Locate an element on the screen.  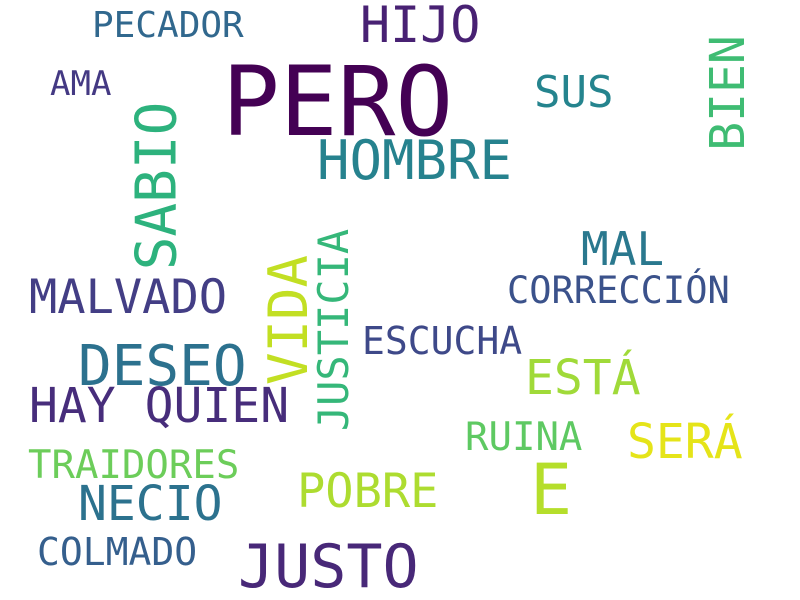
word-correccion: CORRECCIÓN is located at coordinates (618, 290).